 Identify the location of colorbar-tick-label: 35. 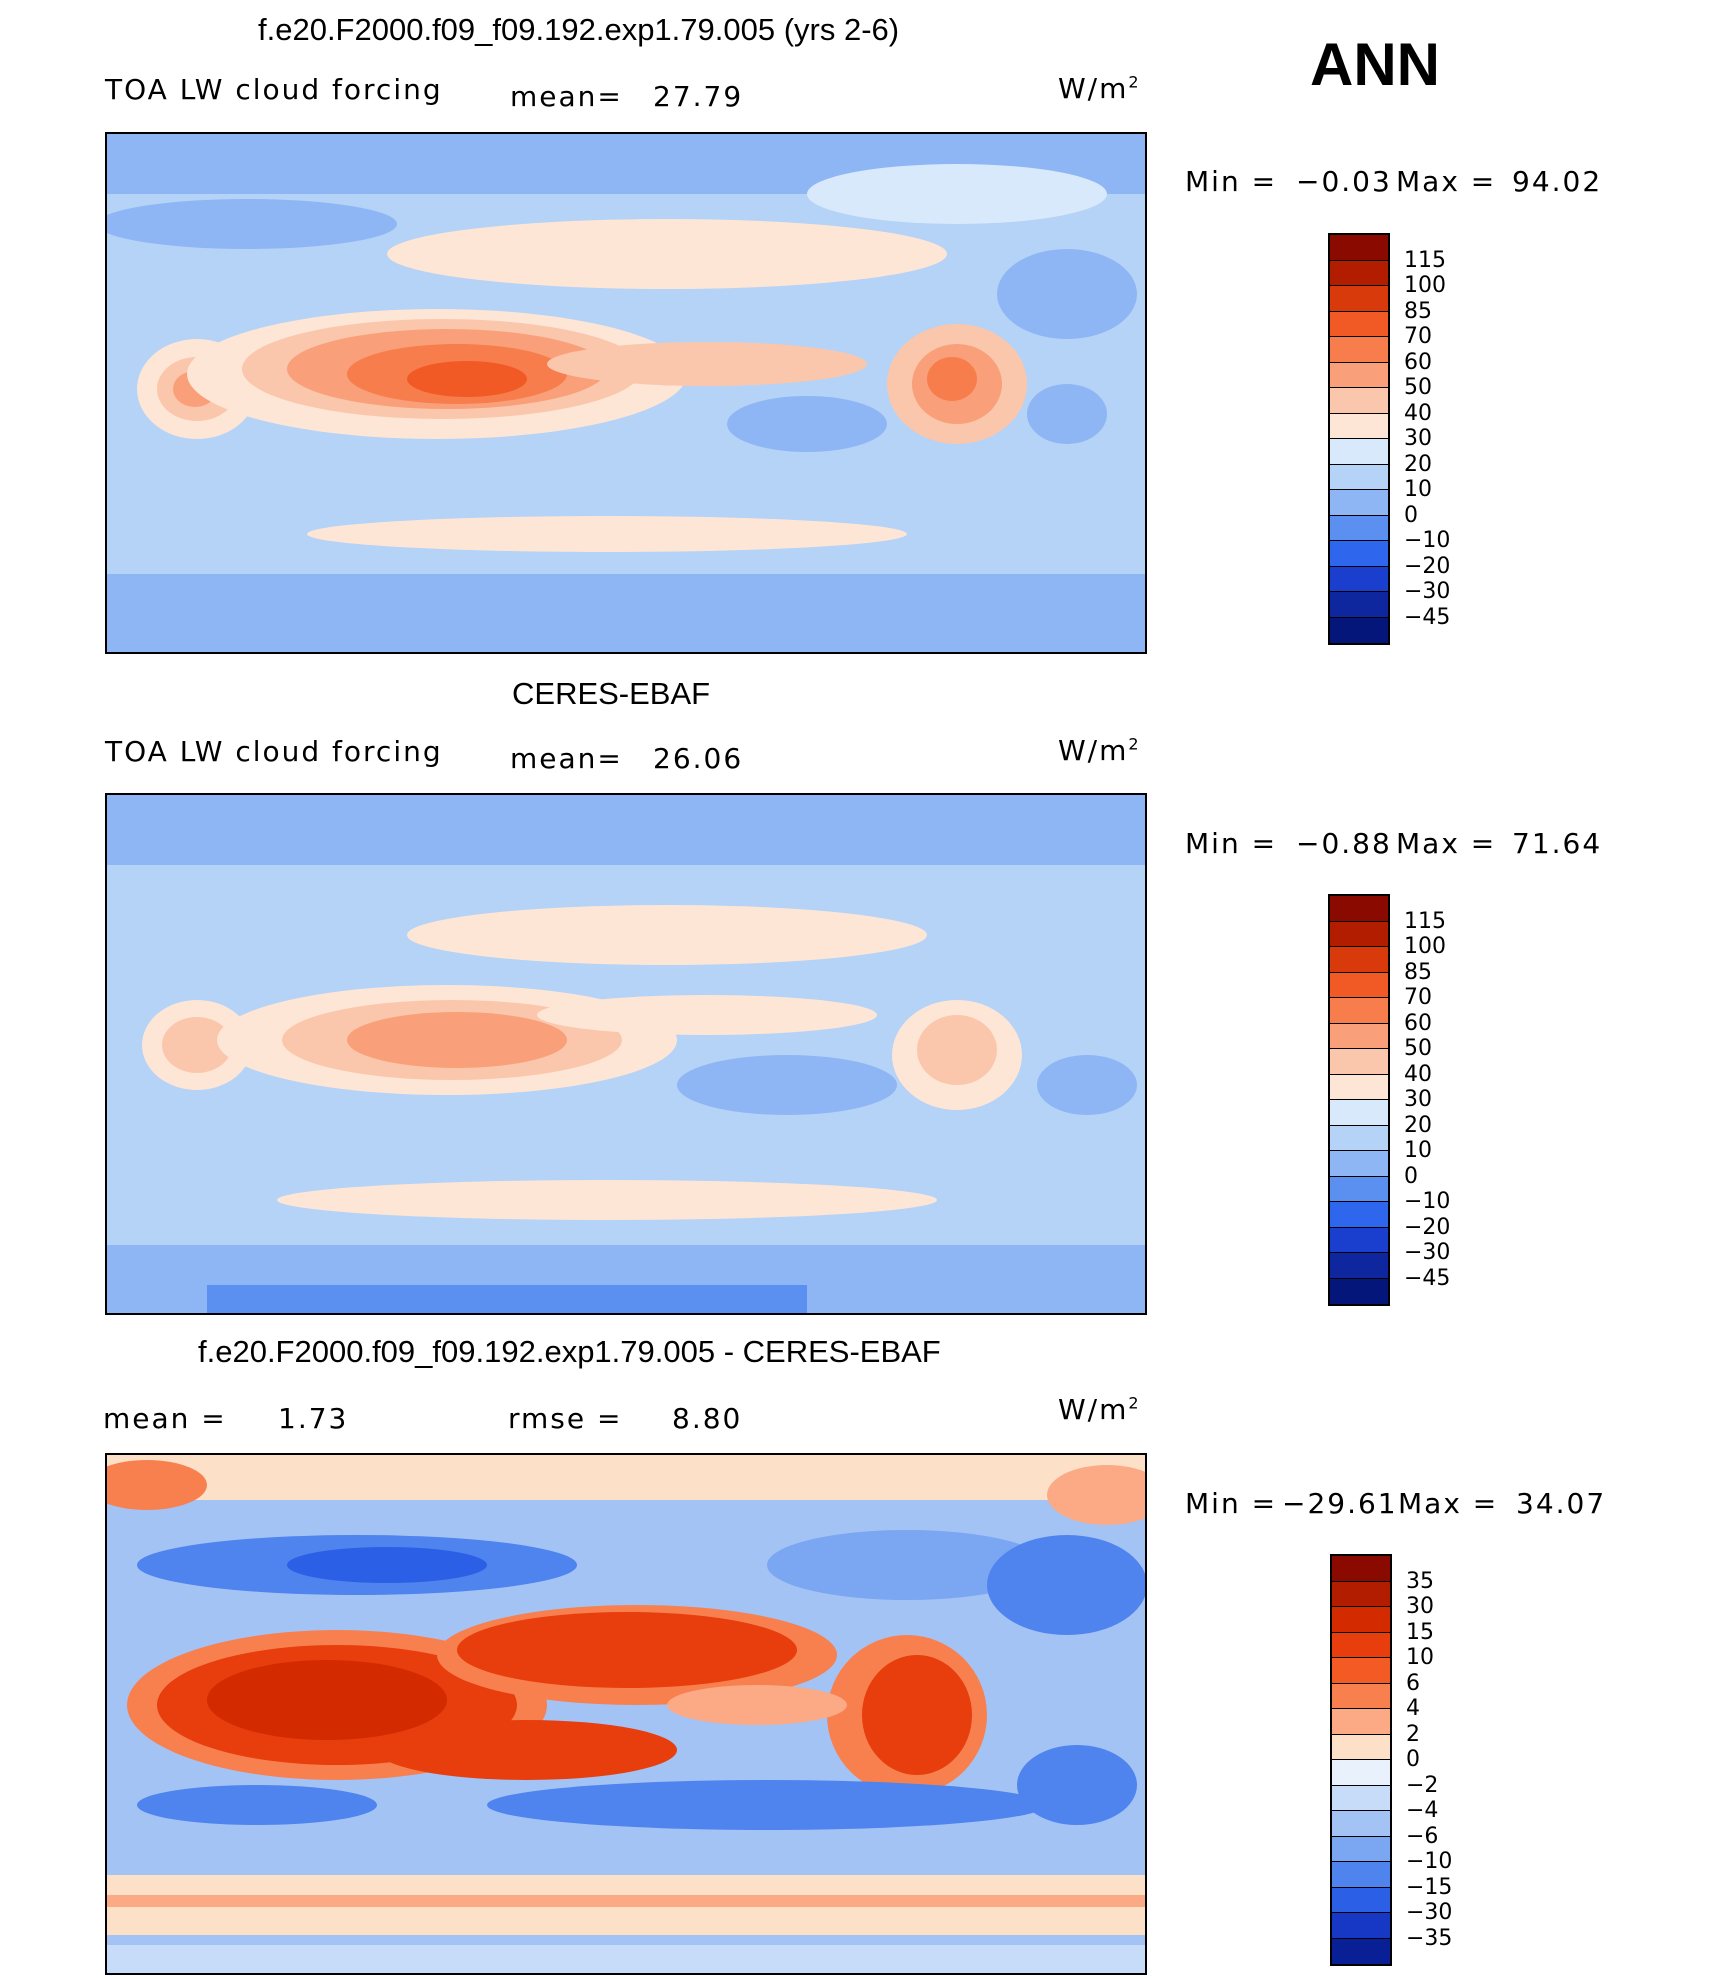
(1420, 1581).